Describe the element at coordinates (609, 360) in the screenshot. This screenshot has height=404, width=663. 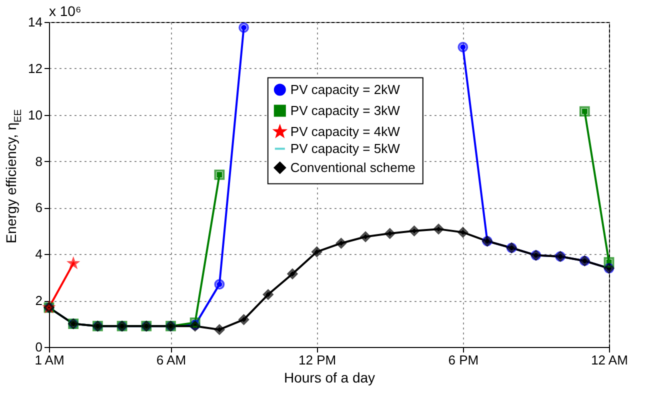
I see `x-tick-label: 12 AM` at that location.